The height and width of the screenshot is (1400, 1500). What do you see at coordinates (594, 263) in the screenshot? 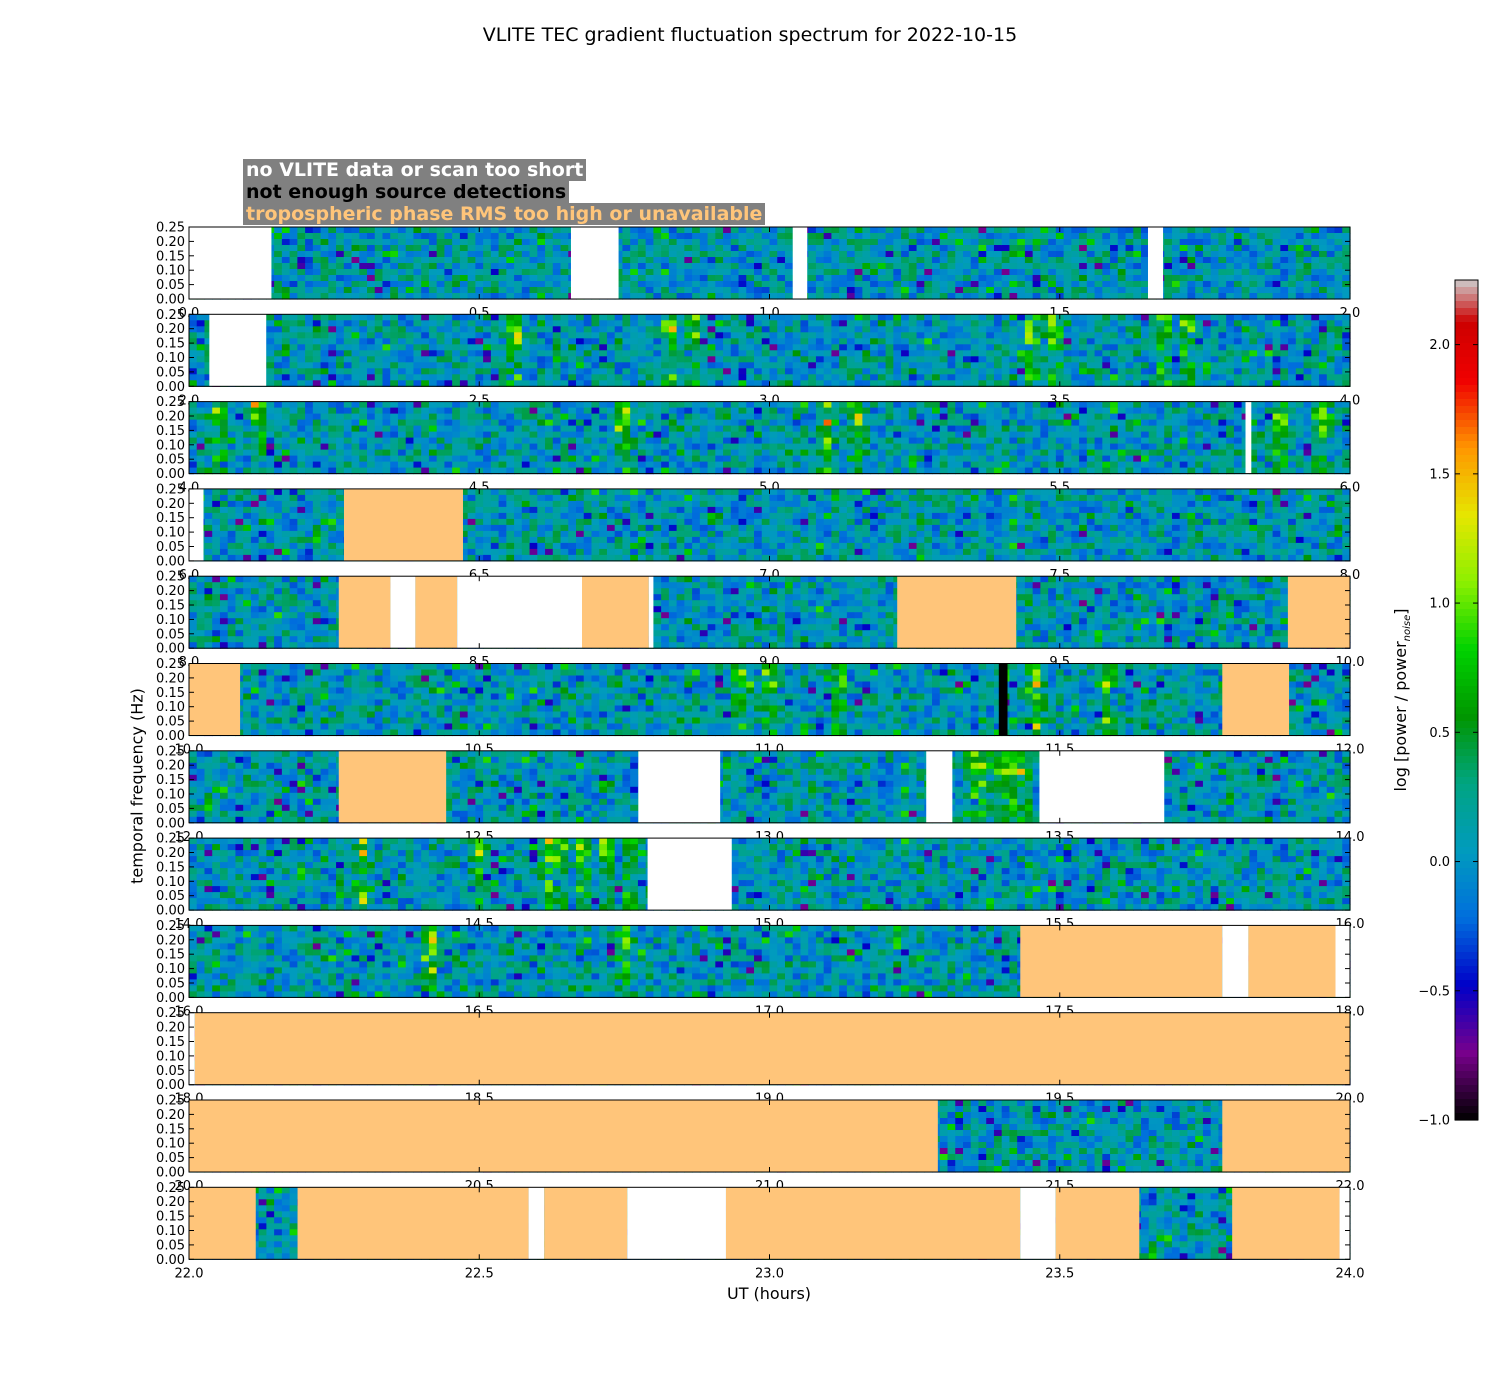
I see `flagged-interval-no-data` at bounding box center [594, 263].